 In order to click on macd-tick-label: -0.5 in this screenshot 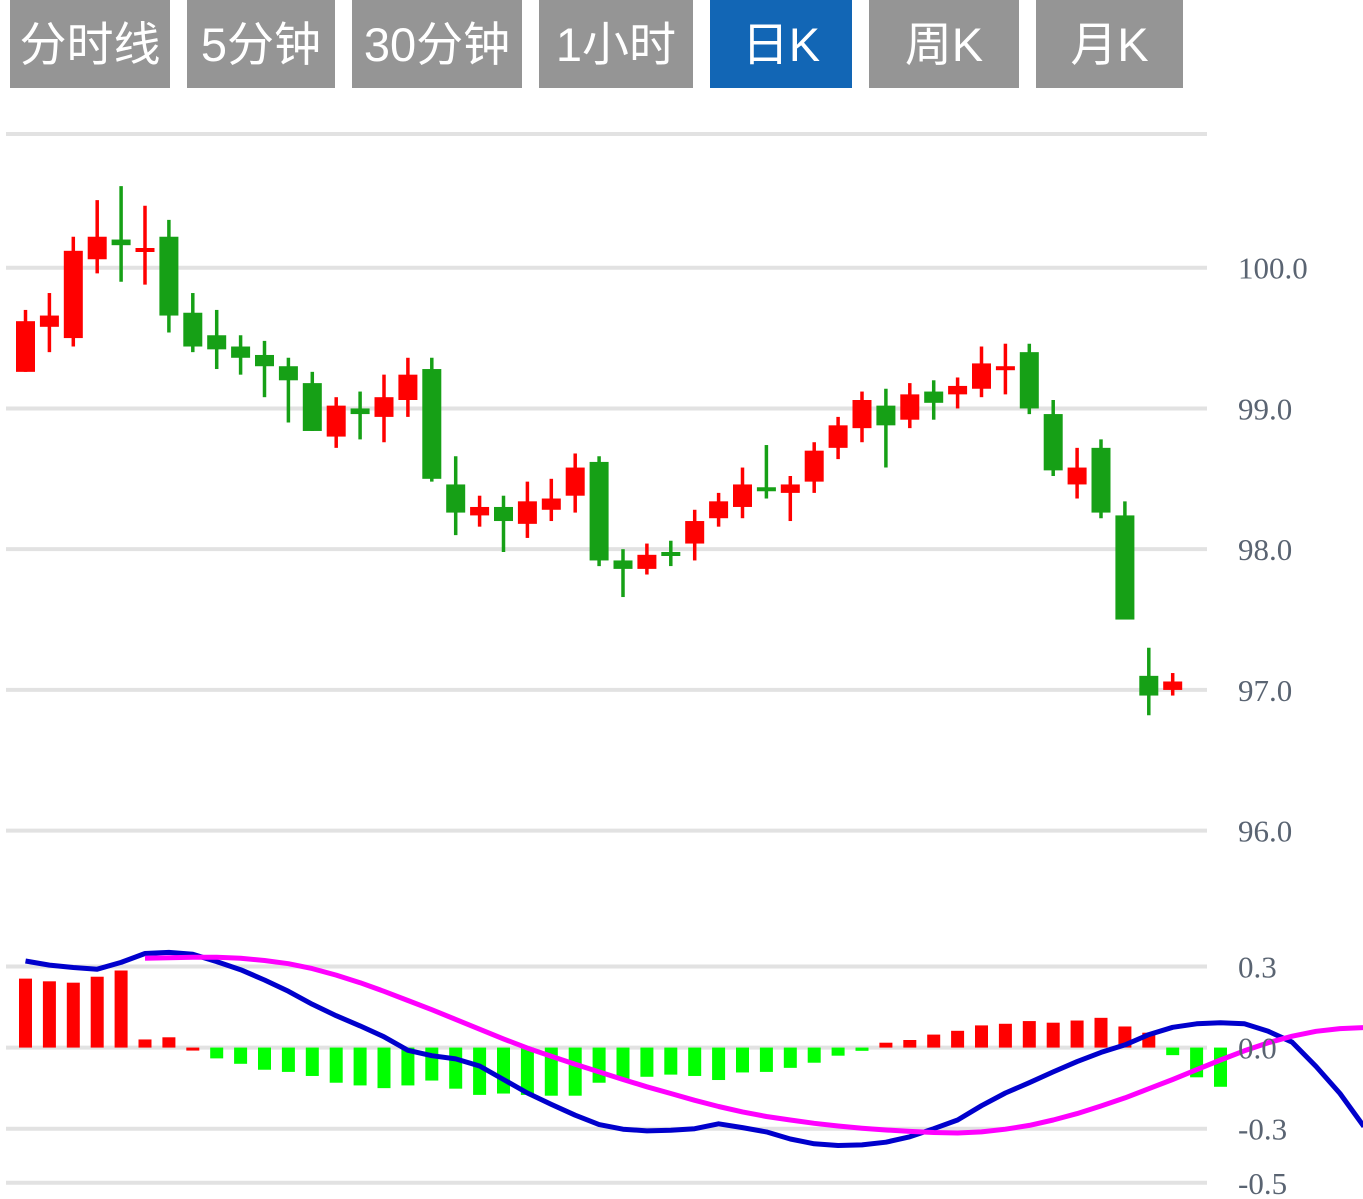, I will do `click(1262, 1182)`.